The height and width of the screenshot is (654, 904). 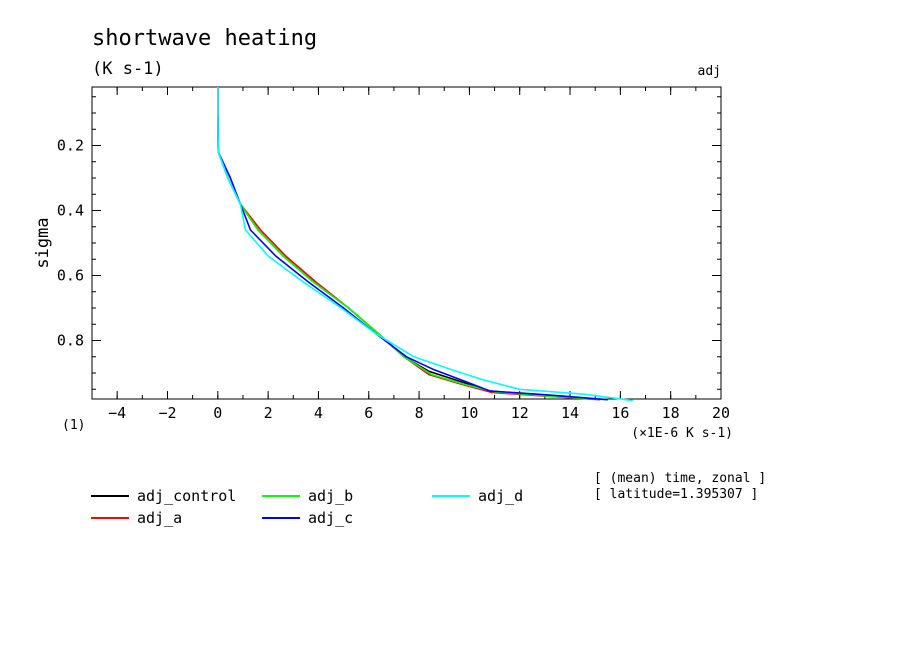 What do you see at coordinates (43, 242) in the screenshot?
I see `y-axis-label: sigma` at bounding box center [43, 242].